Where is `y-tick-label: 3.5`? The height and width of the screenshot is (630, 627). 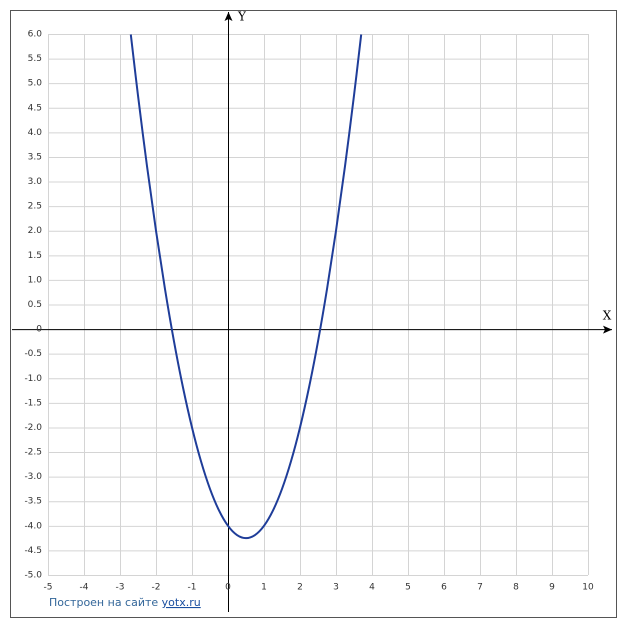
y-tick-label: 3.5 is located at coordinates (35, 157).